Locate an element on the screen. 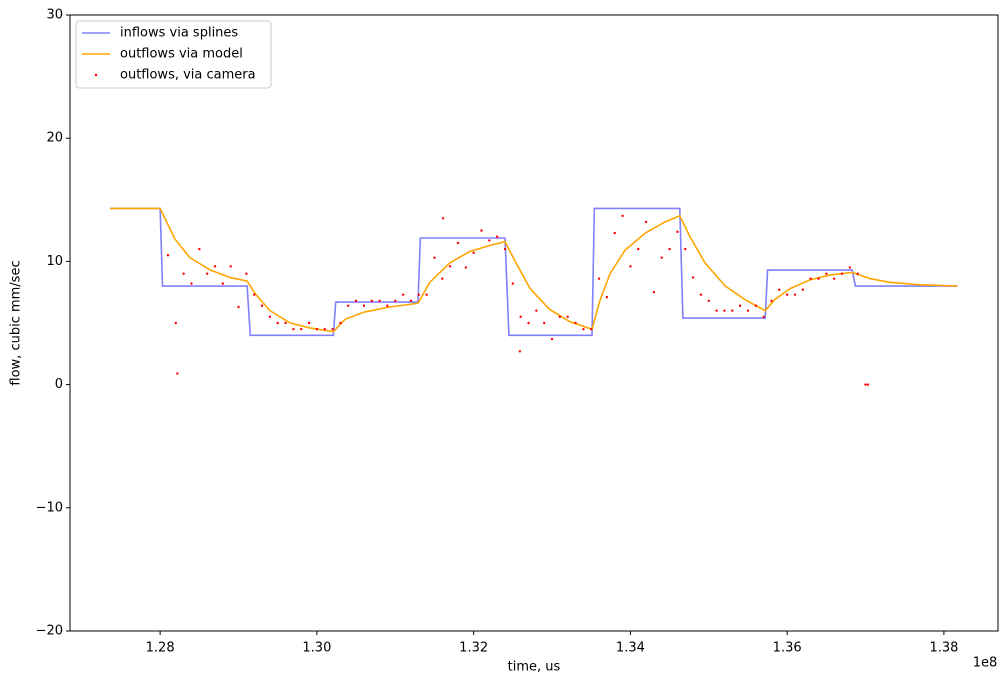 The width and height of the screenshot is (1008, 684). x-tick-label: 1.32 is located at coordinates (473, 648).